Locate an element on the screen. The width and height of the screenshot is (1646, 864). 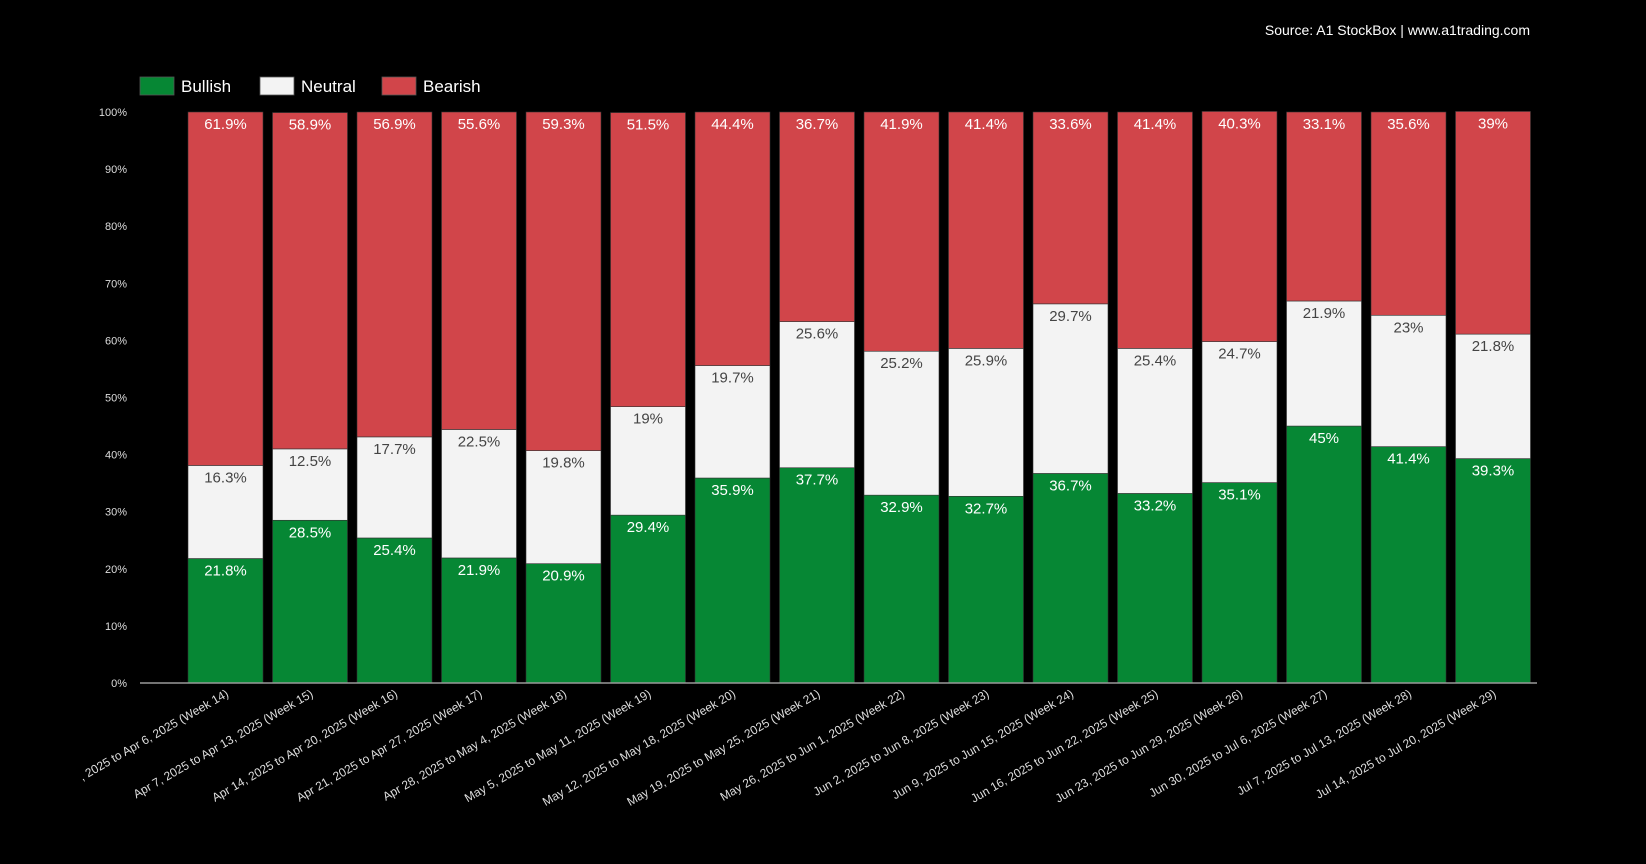
x-tick-label: Jun 2, 2025 to Jun 8, 2025 (Week 23) is located at coordinates (901, 742).